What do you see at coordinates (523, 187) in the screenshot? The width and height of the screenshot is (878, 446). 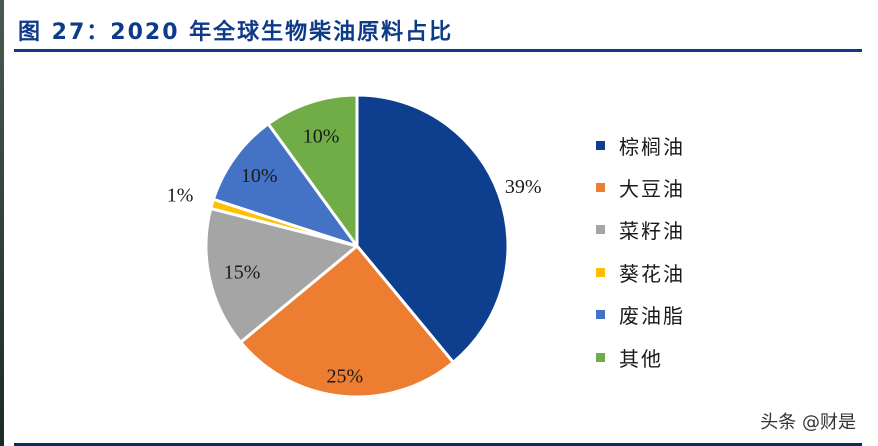 I see `slice-value-label: 39%` at bounding box center [523, 187].